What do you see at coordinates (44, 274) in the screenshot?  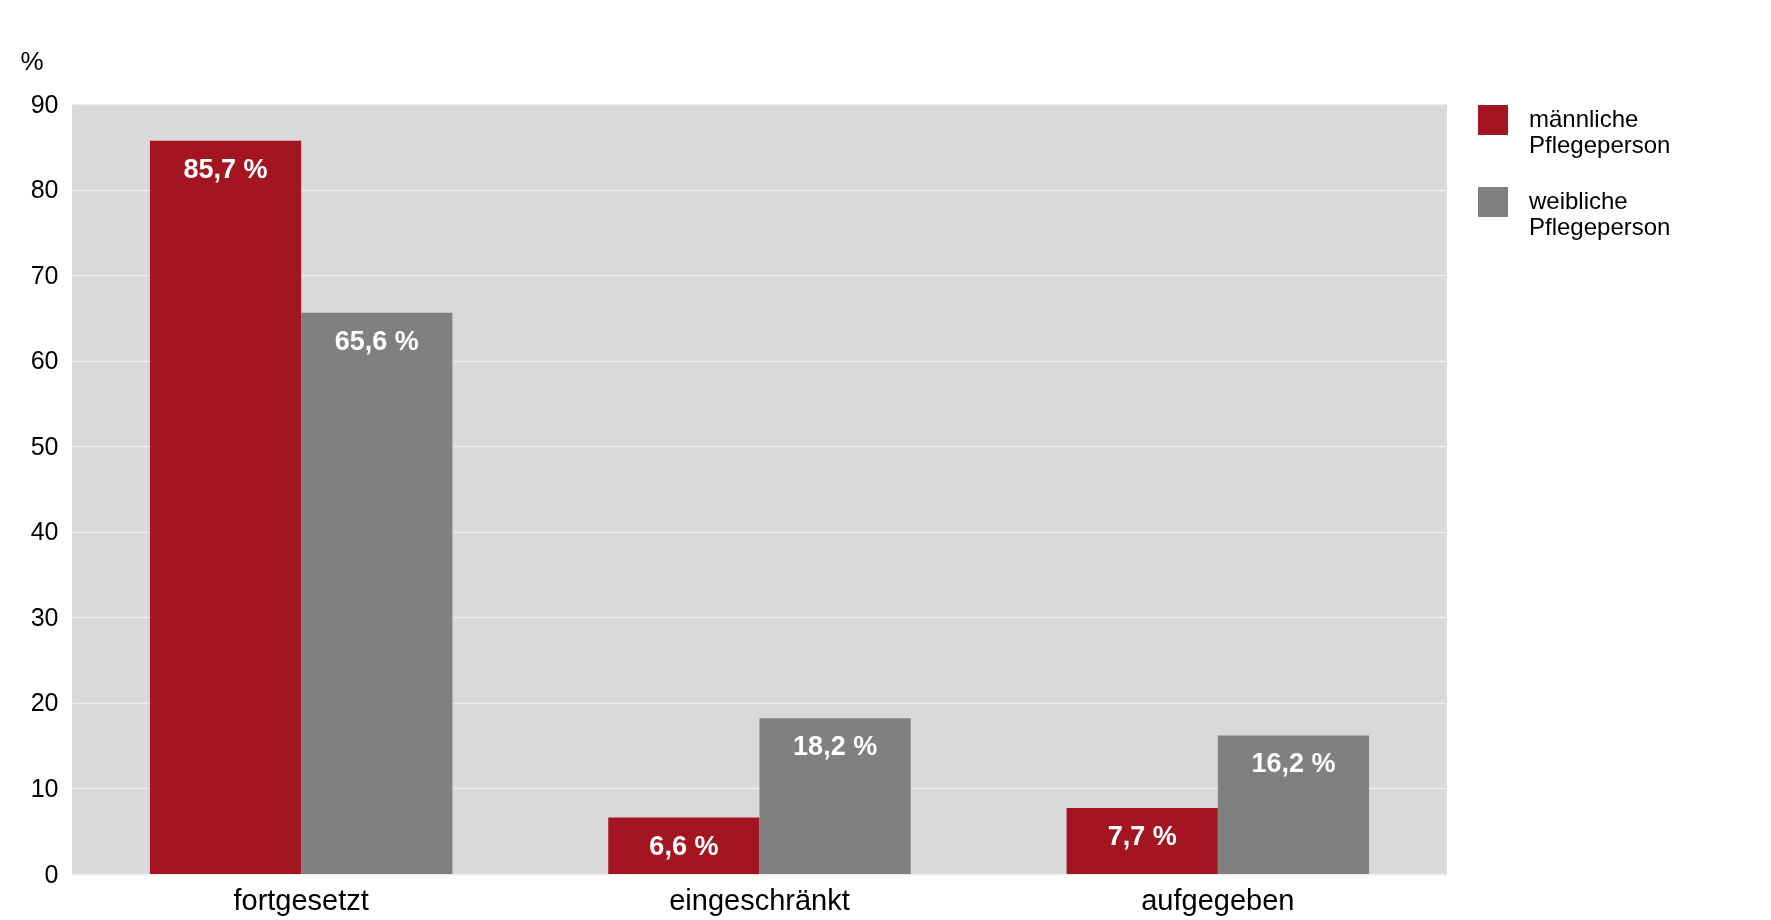 I see `y-tick-label: 70` at bounding box center [44, 274].